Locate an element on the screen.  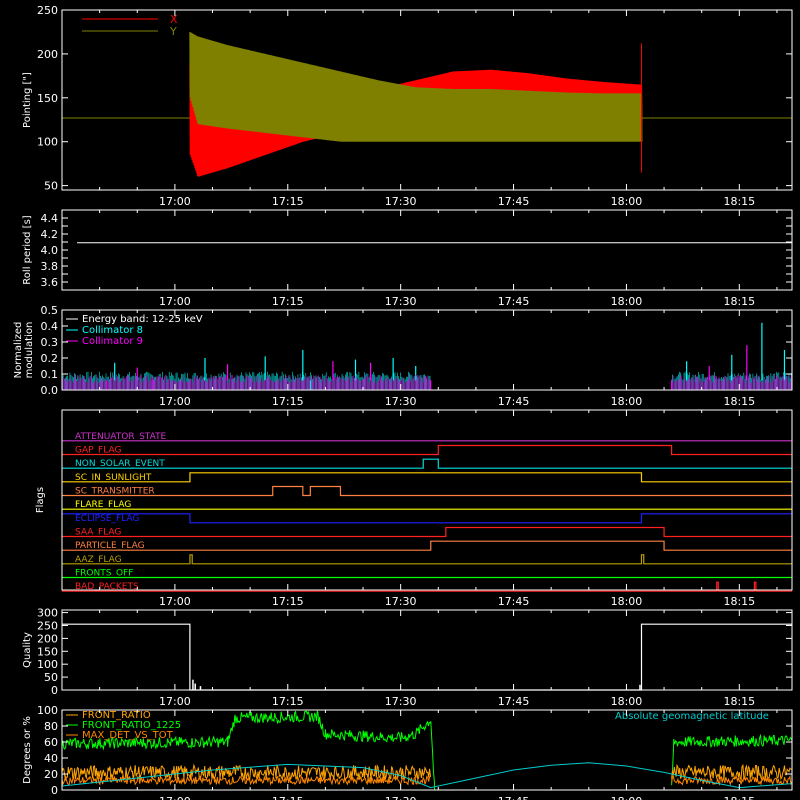
flag-trace-sc_transmitter is located at coordinates (427, 491).